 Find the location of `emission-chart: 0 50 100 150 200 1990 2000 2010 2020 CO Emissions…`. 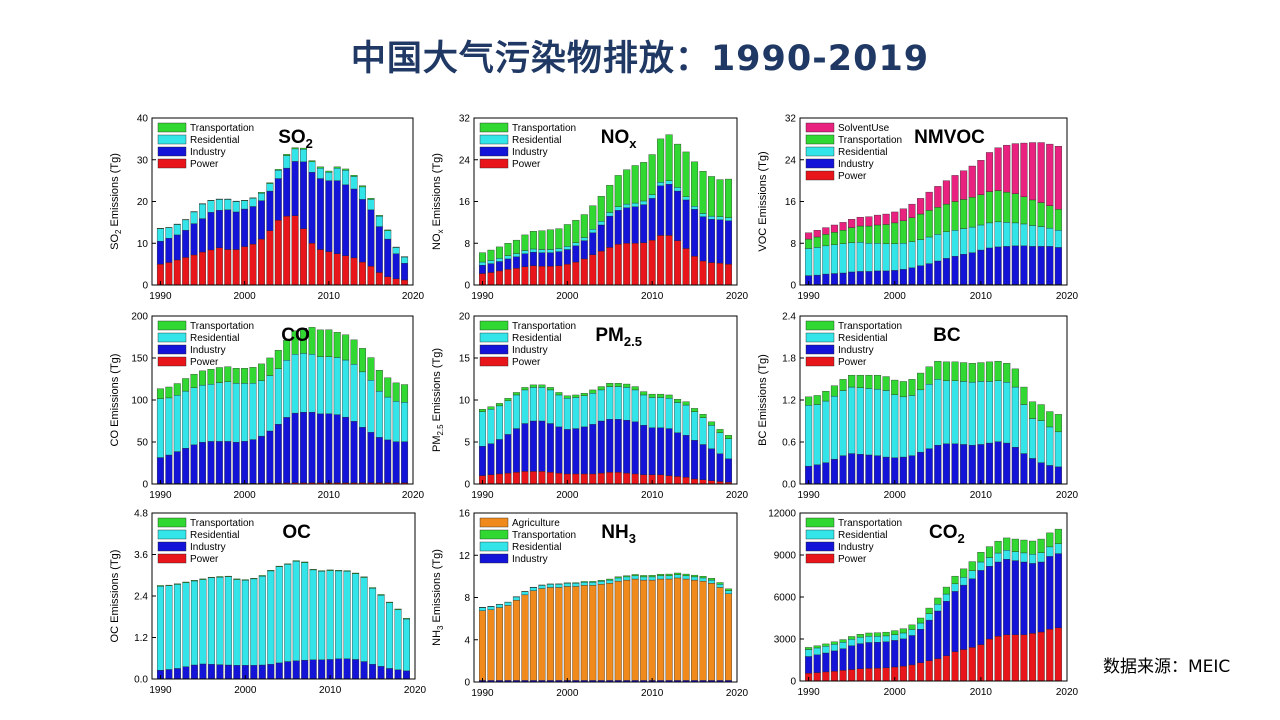

emission-chart: 0 50 100 150 200 1990 2000 2010 2020 CO Emissions… is located at coordinates (267, 407).